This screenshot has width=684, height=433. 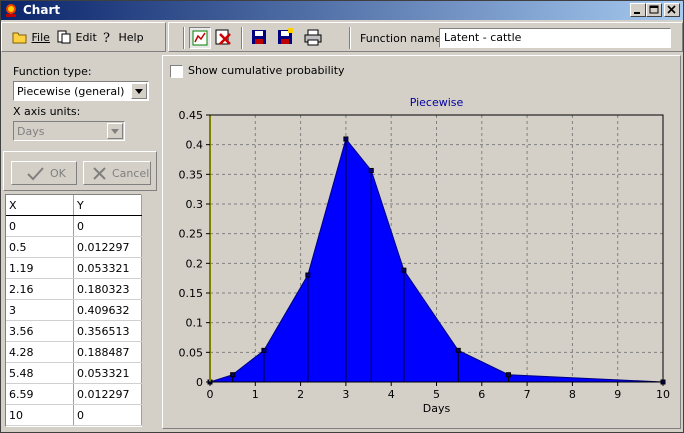 I want to click on x-tick-label: 6, so click(x=481, y=394).